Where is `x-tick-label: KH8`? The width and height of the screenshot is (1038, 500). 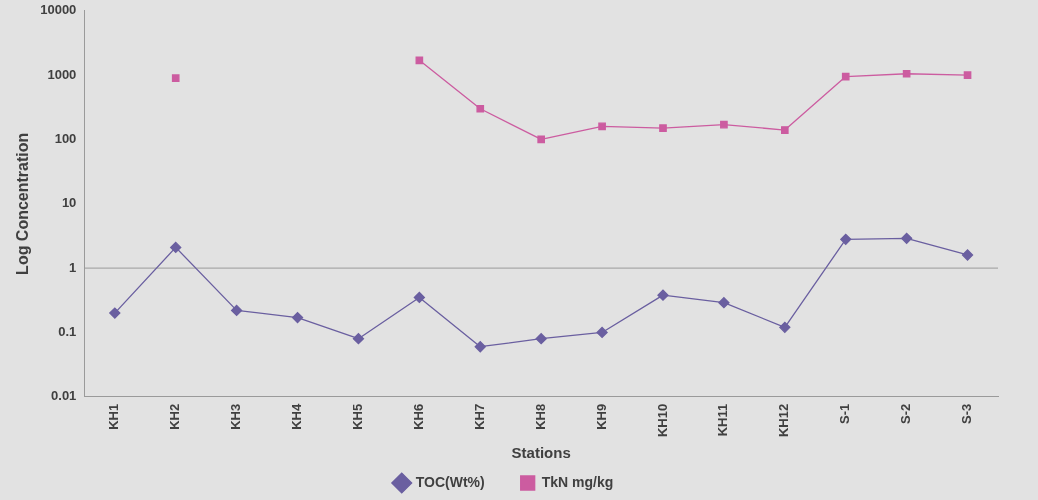 x-tick-label: KH8 is located at coordinates (540, 416).